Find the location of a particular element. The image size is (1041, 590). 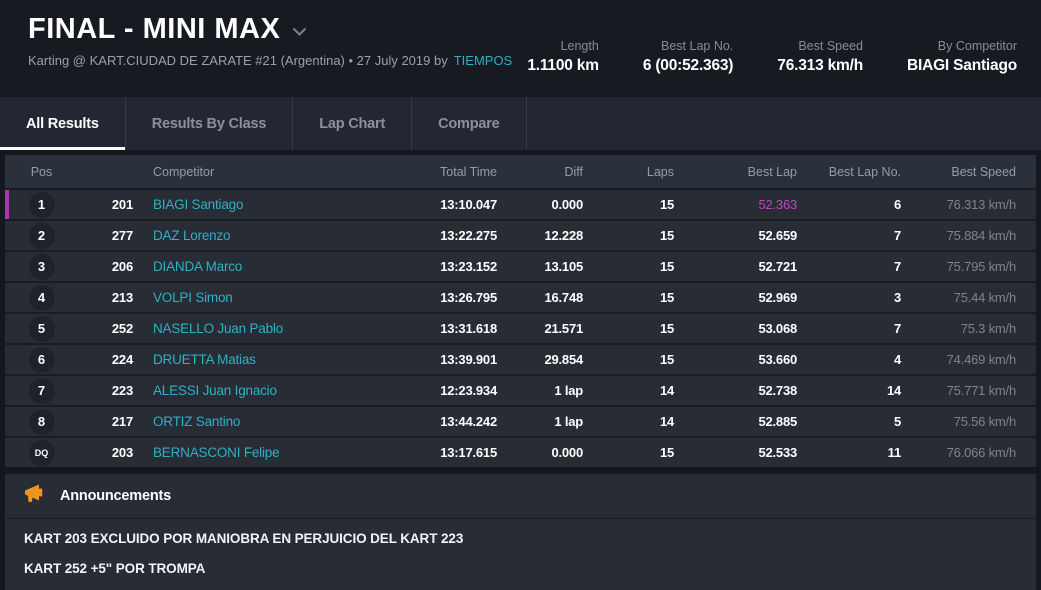

best-lap-no-cell: 5 is located at coordinates (897, 421).